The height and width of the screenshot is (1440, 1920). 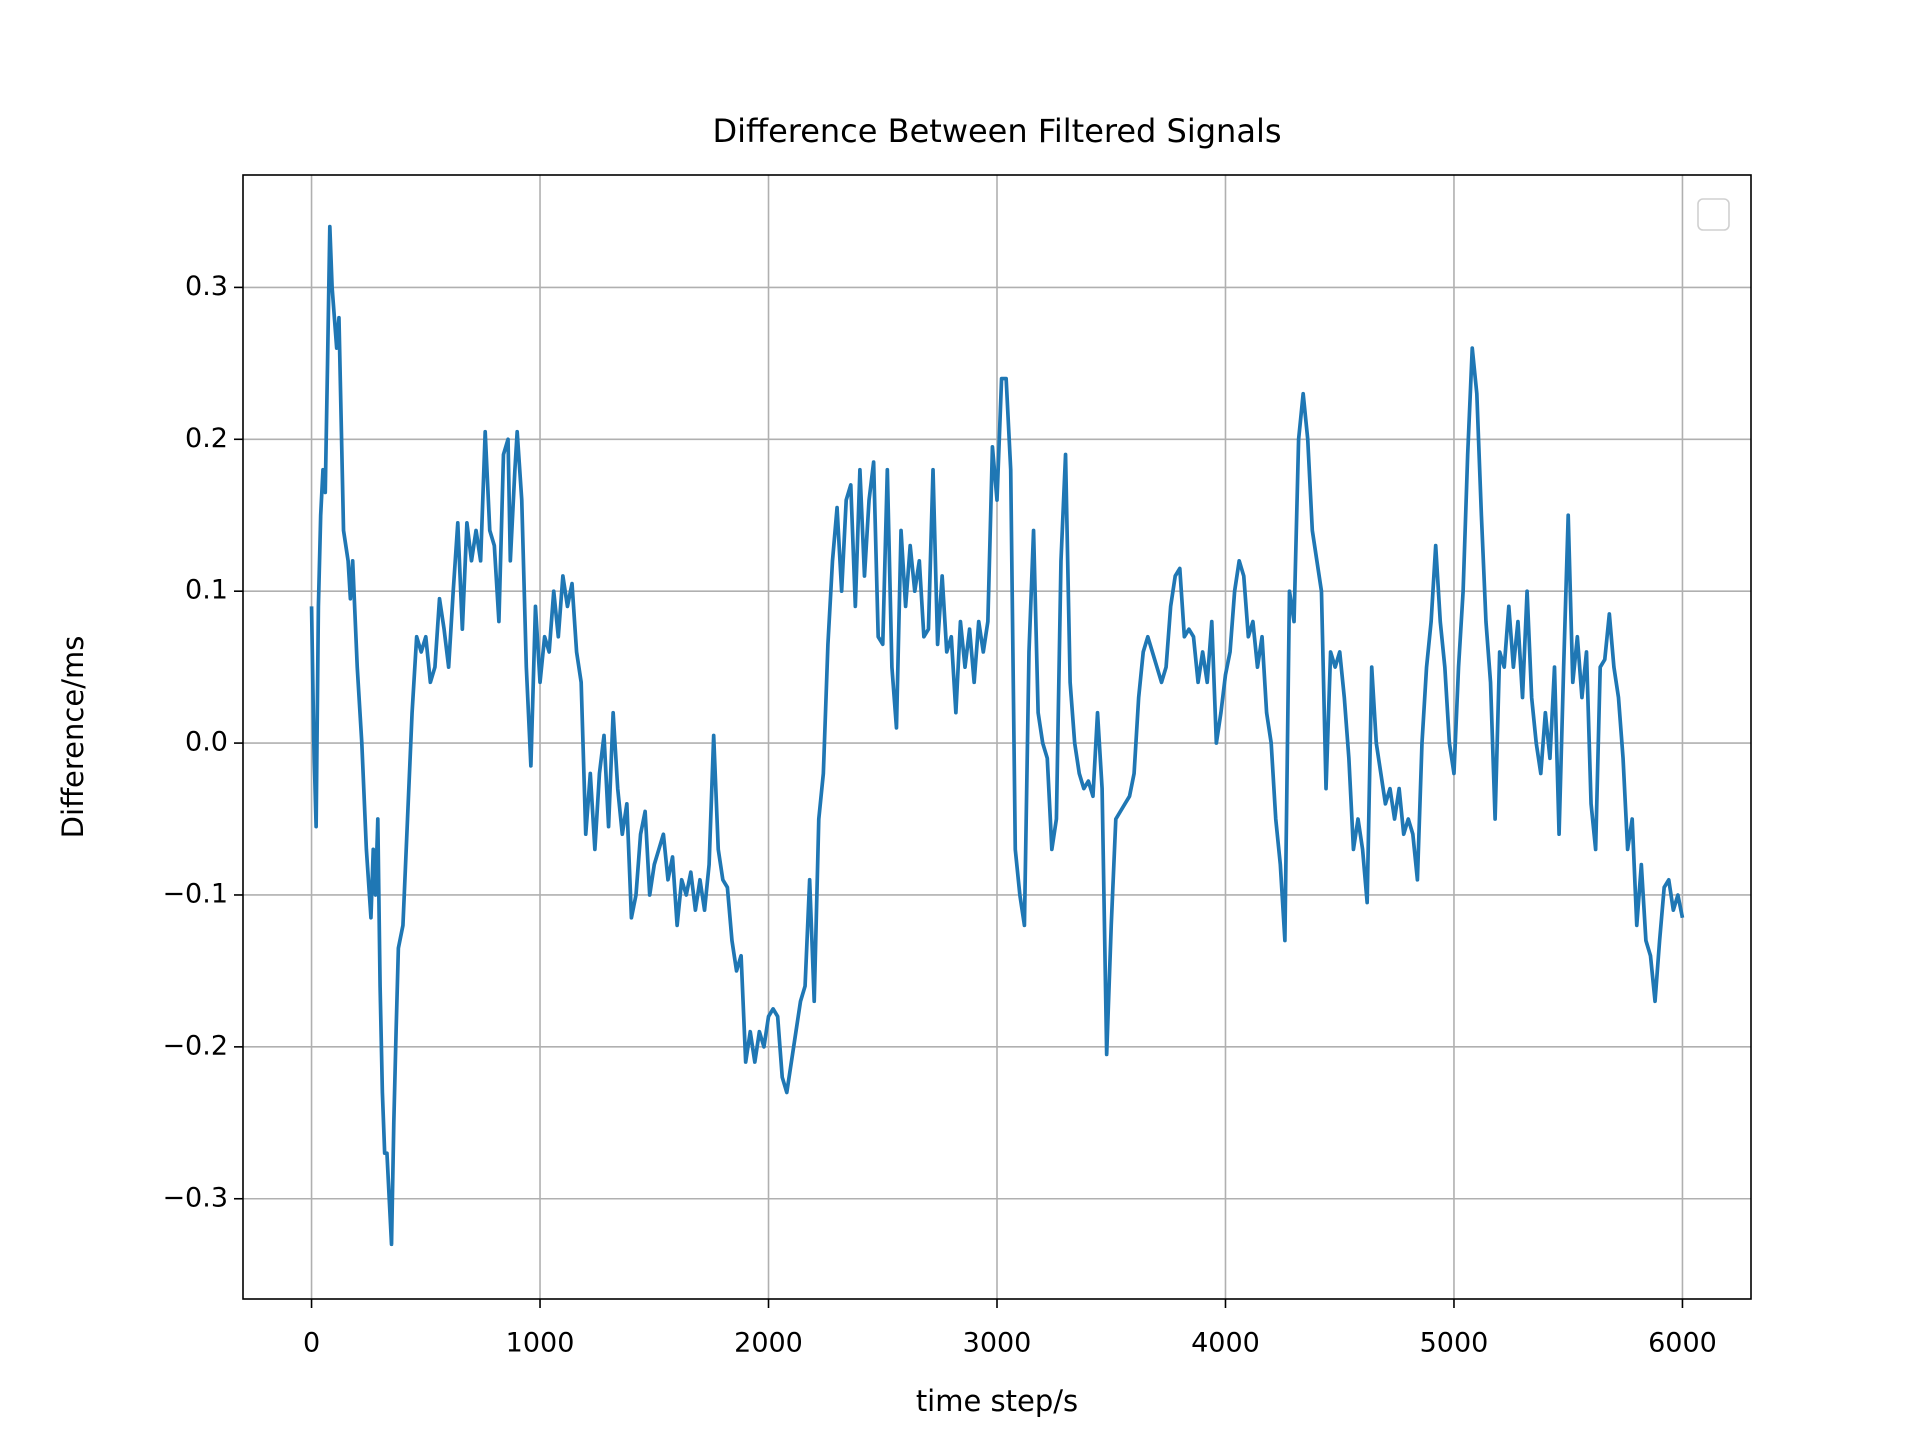 I want to click on x-tick-label: 0, so click(x=311, y=1343).